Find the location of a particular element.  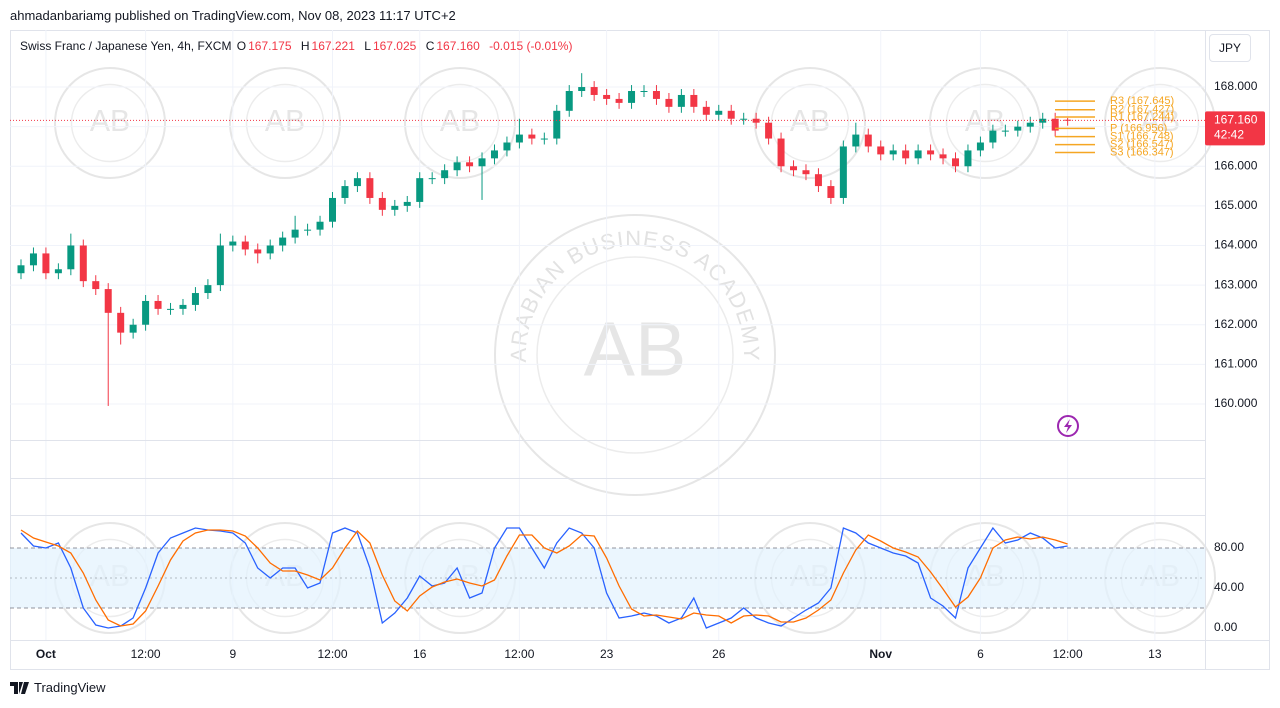

y-tick-label: 0.00 is located at coordinates (1226, 627).